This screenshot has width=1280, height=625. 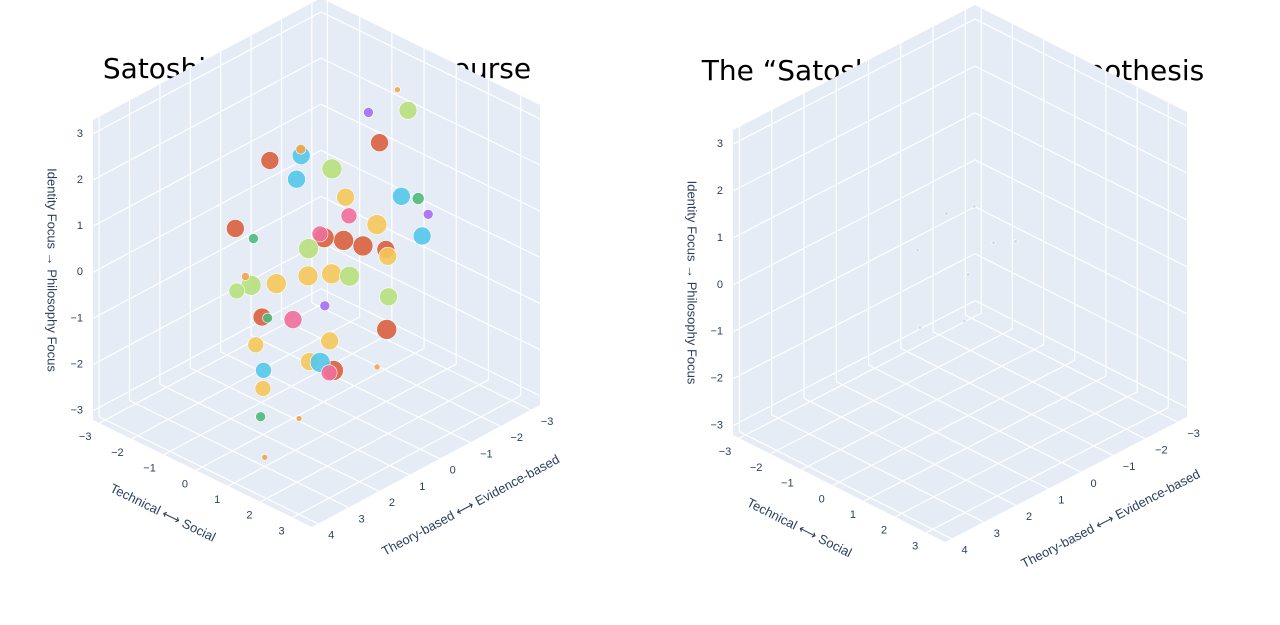 I want to click on z-tick-label: −1, so click(x=716, y=332).